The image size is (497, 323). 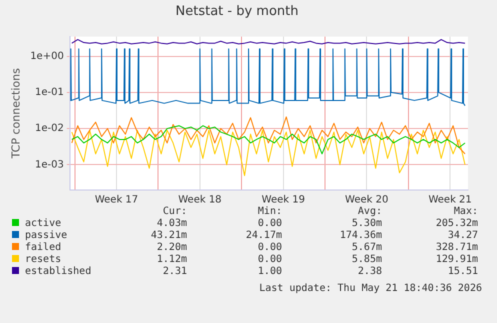 I want to click on text: Max:, so click(x=465, y=212).